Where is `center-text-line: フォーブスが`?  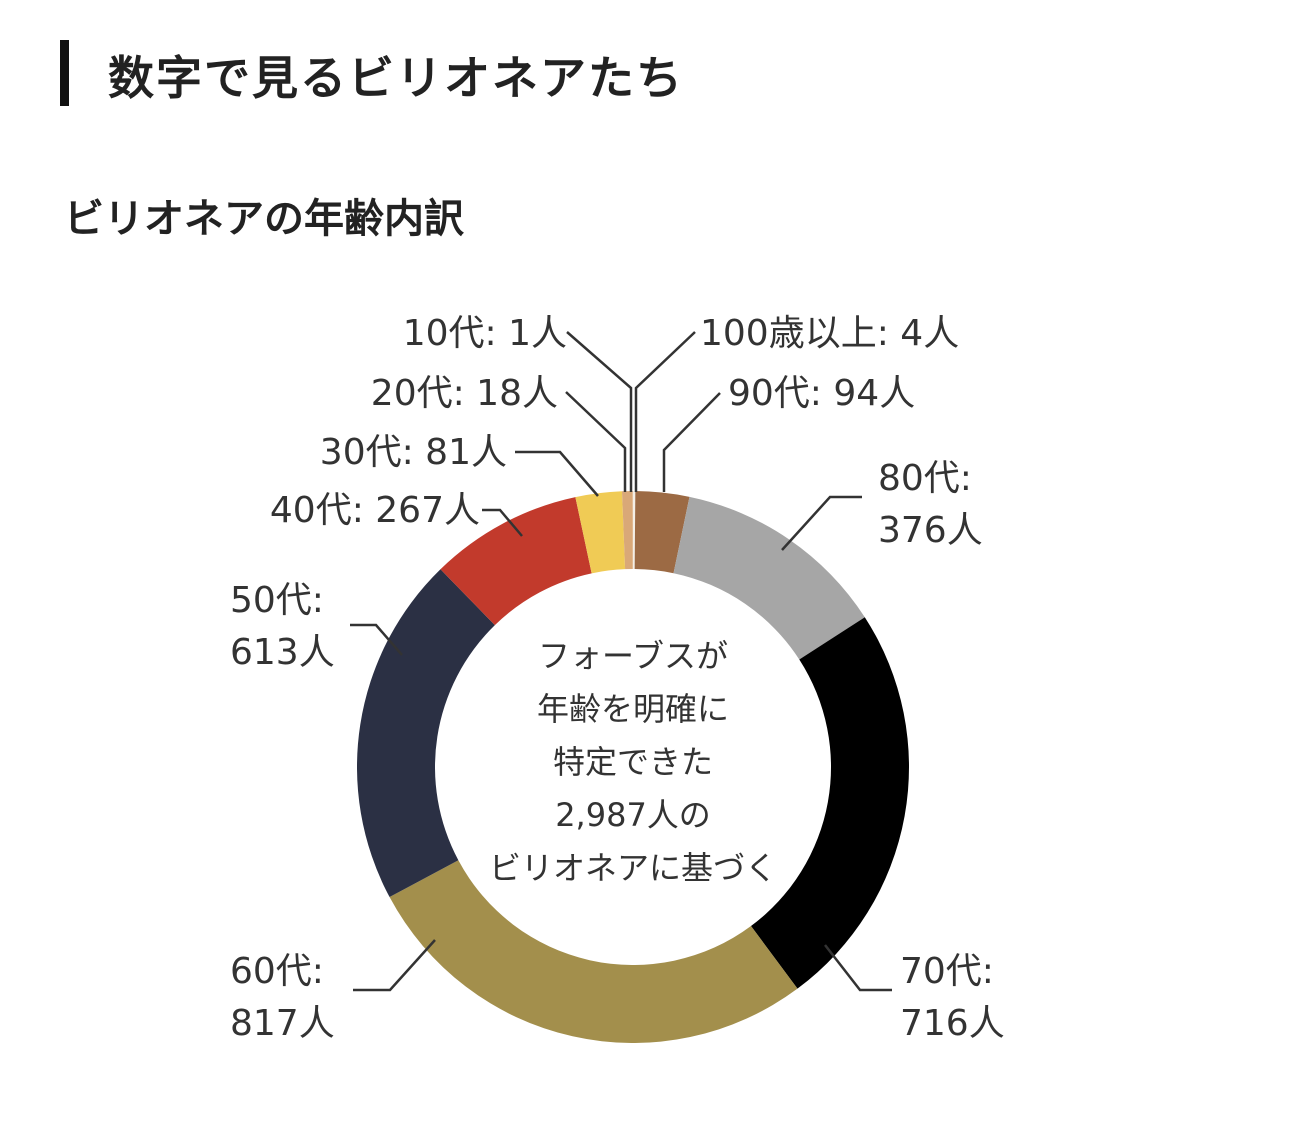 center-text-line: フォーブスが is located at coordinates (633, 656).